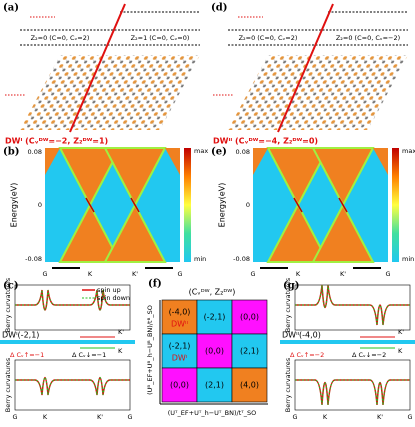 This screenshot has height=427, width=415. What do you see at coordinates (265, 141) in the screenshot?
I see `wall-label: DWᴵᴵ (Cᵥᴰᵂ=−4, Z₂ᴰᵂ=0)` at bounding box center [265, 141].